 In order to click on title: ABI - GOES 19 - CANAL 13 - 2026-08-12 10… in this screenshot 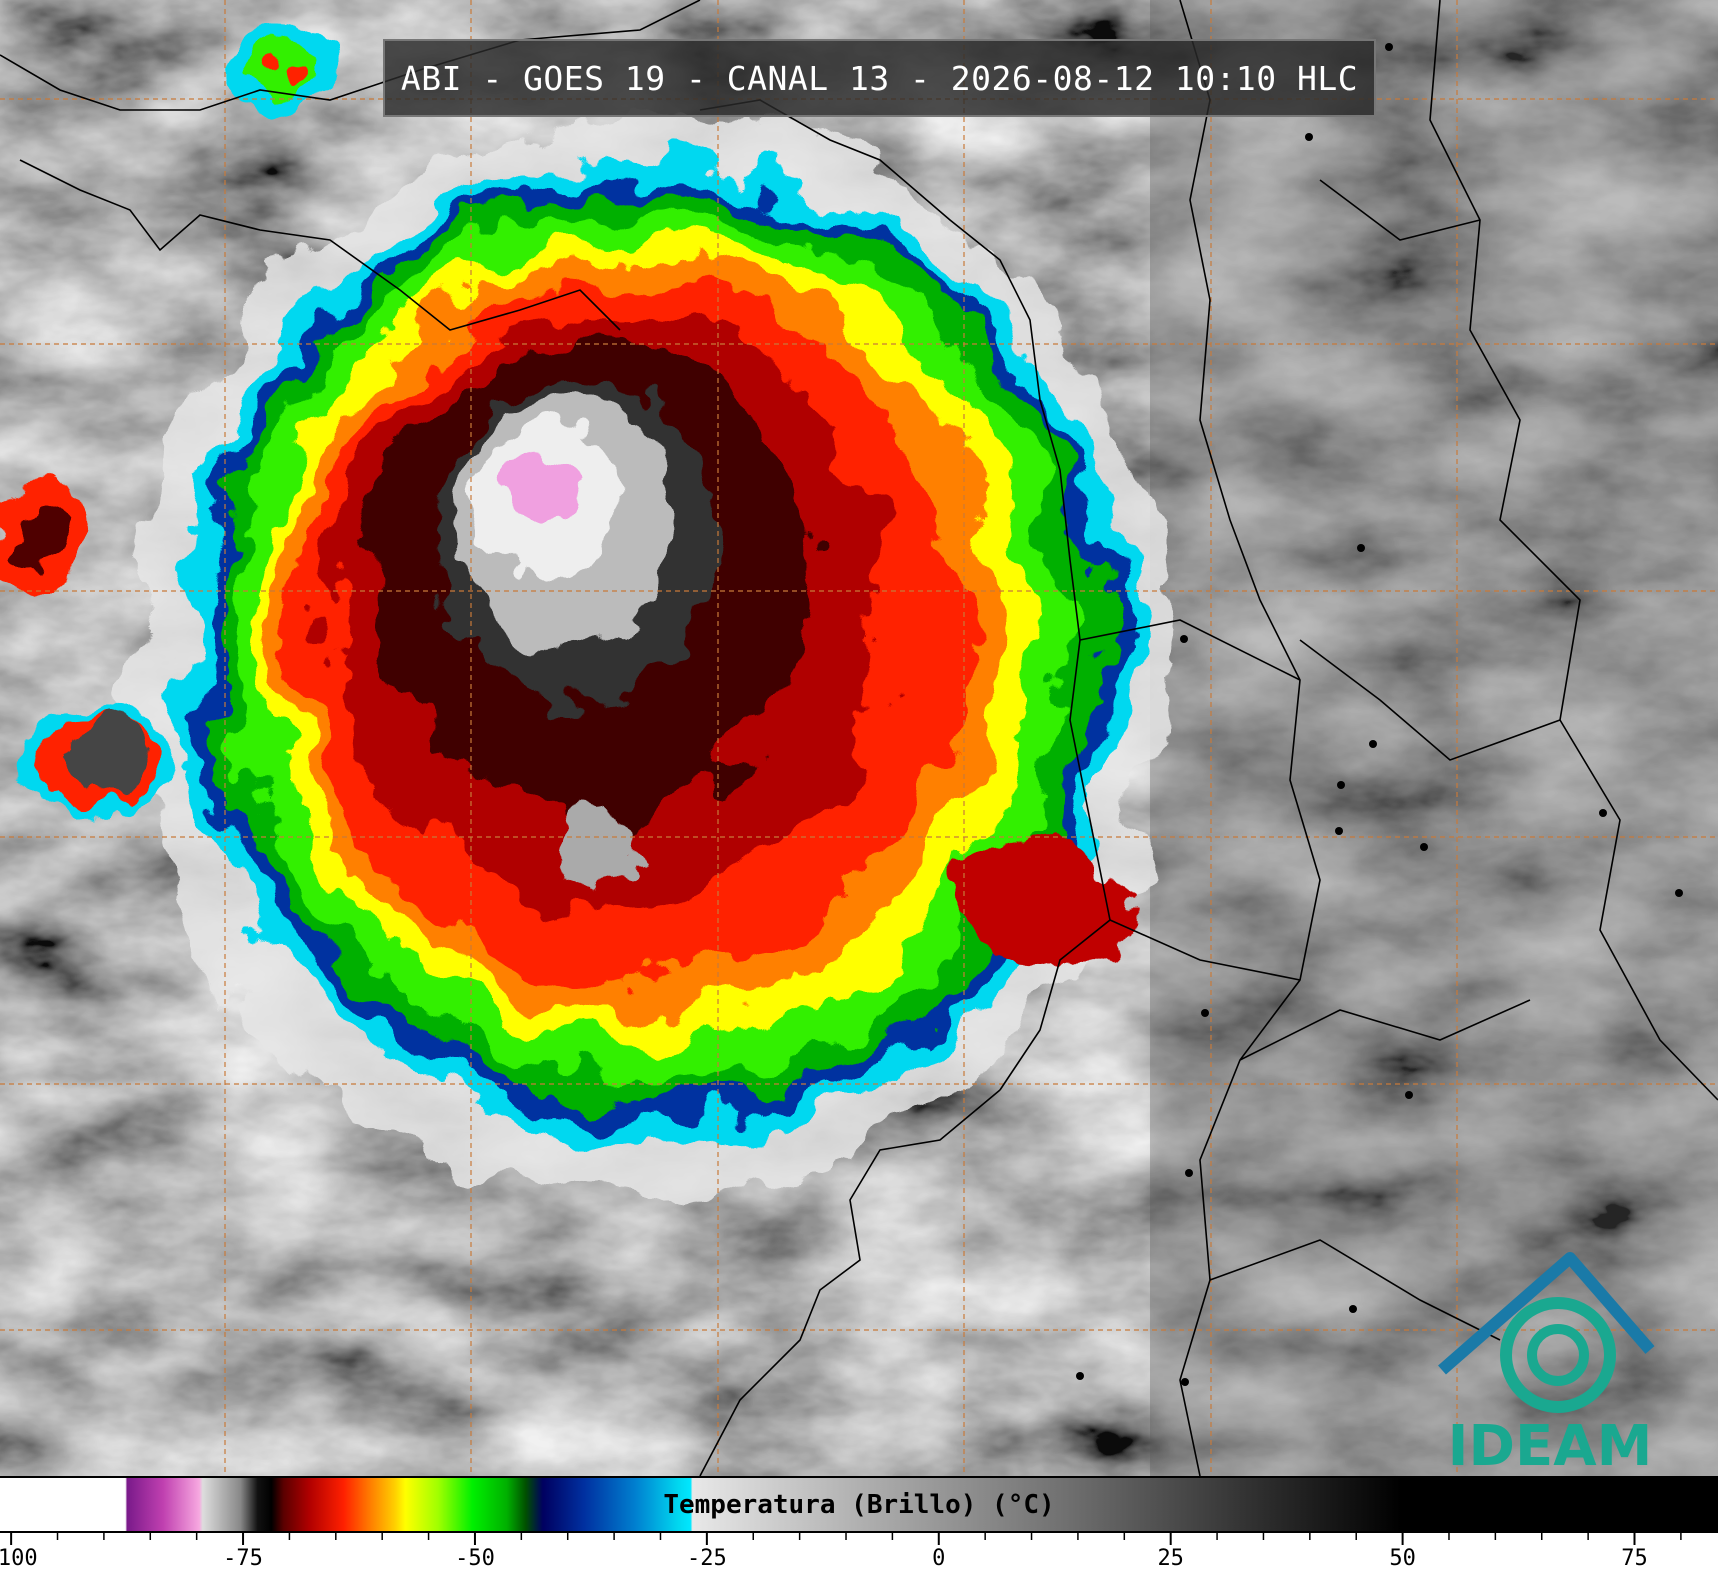, I will do `click(879, 78)`.